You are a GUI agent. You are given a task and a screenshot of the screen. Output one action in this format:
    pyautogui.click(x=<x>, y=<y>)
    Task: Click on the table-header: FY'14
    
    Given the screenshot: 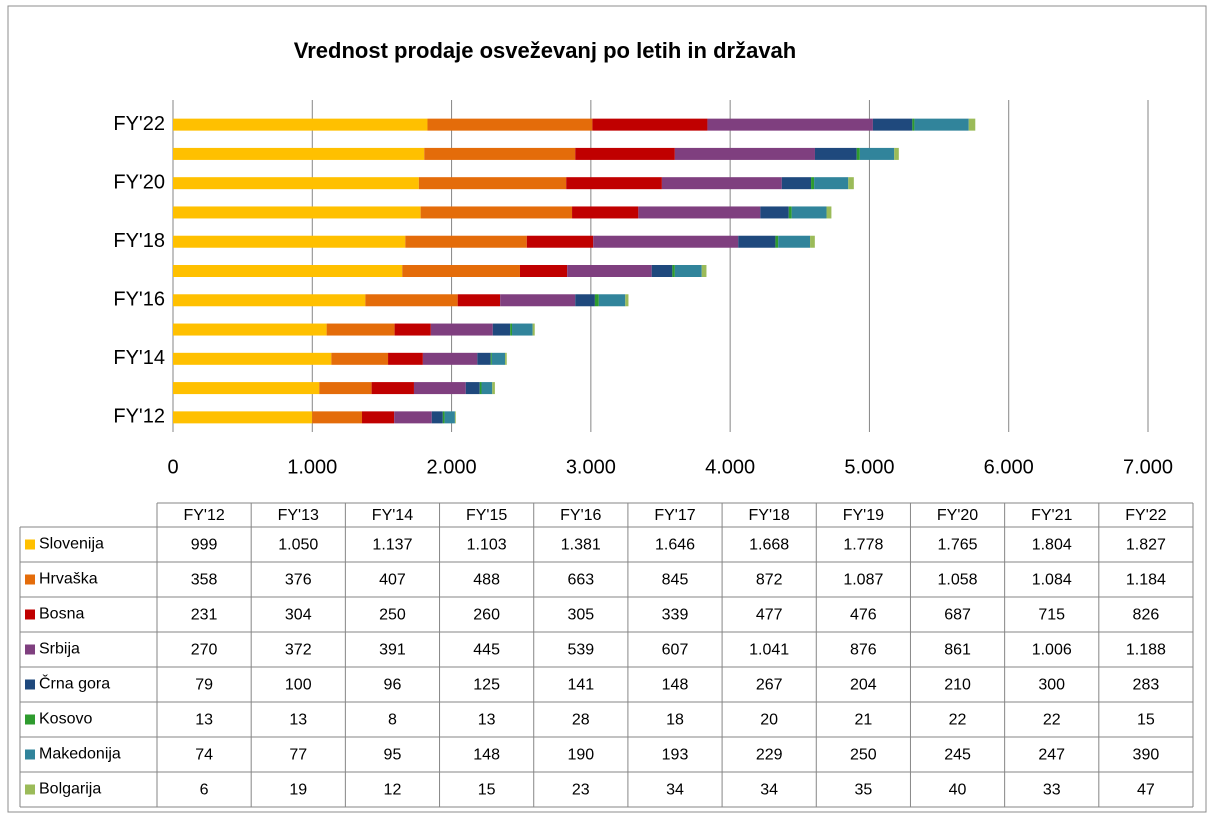 What is the action you would take?
    pyautogui.click(x=392, y=515)
    